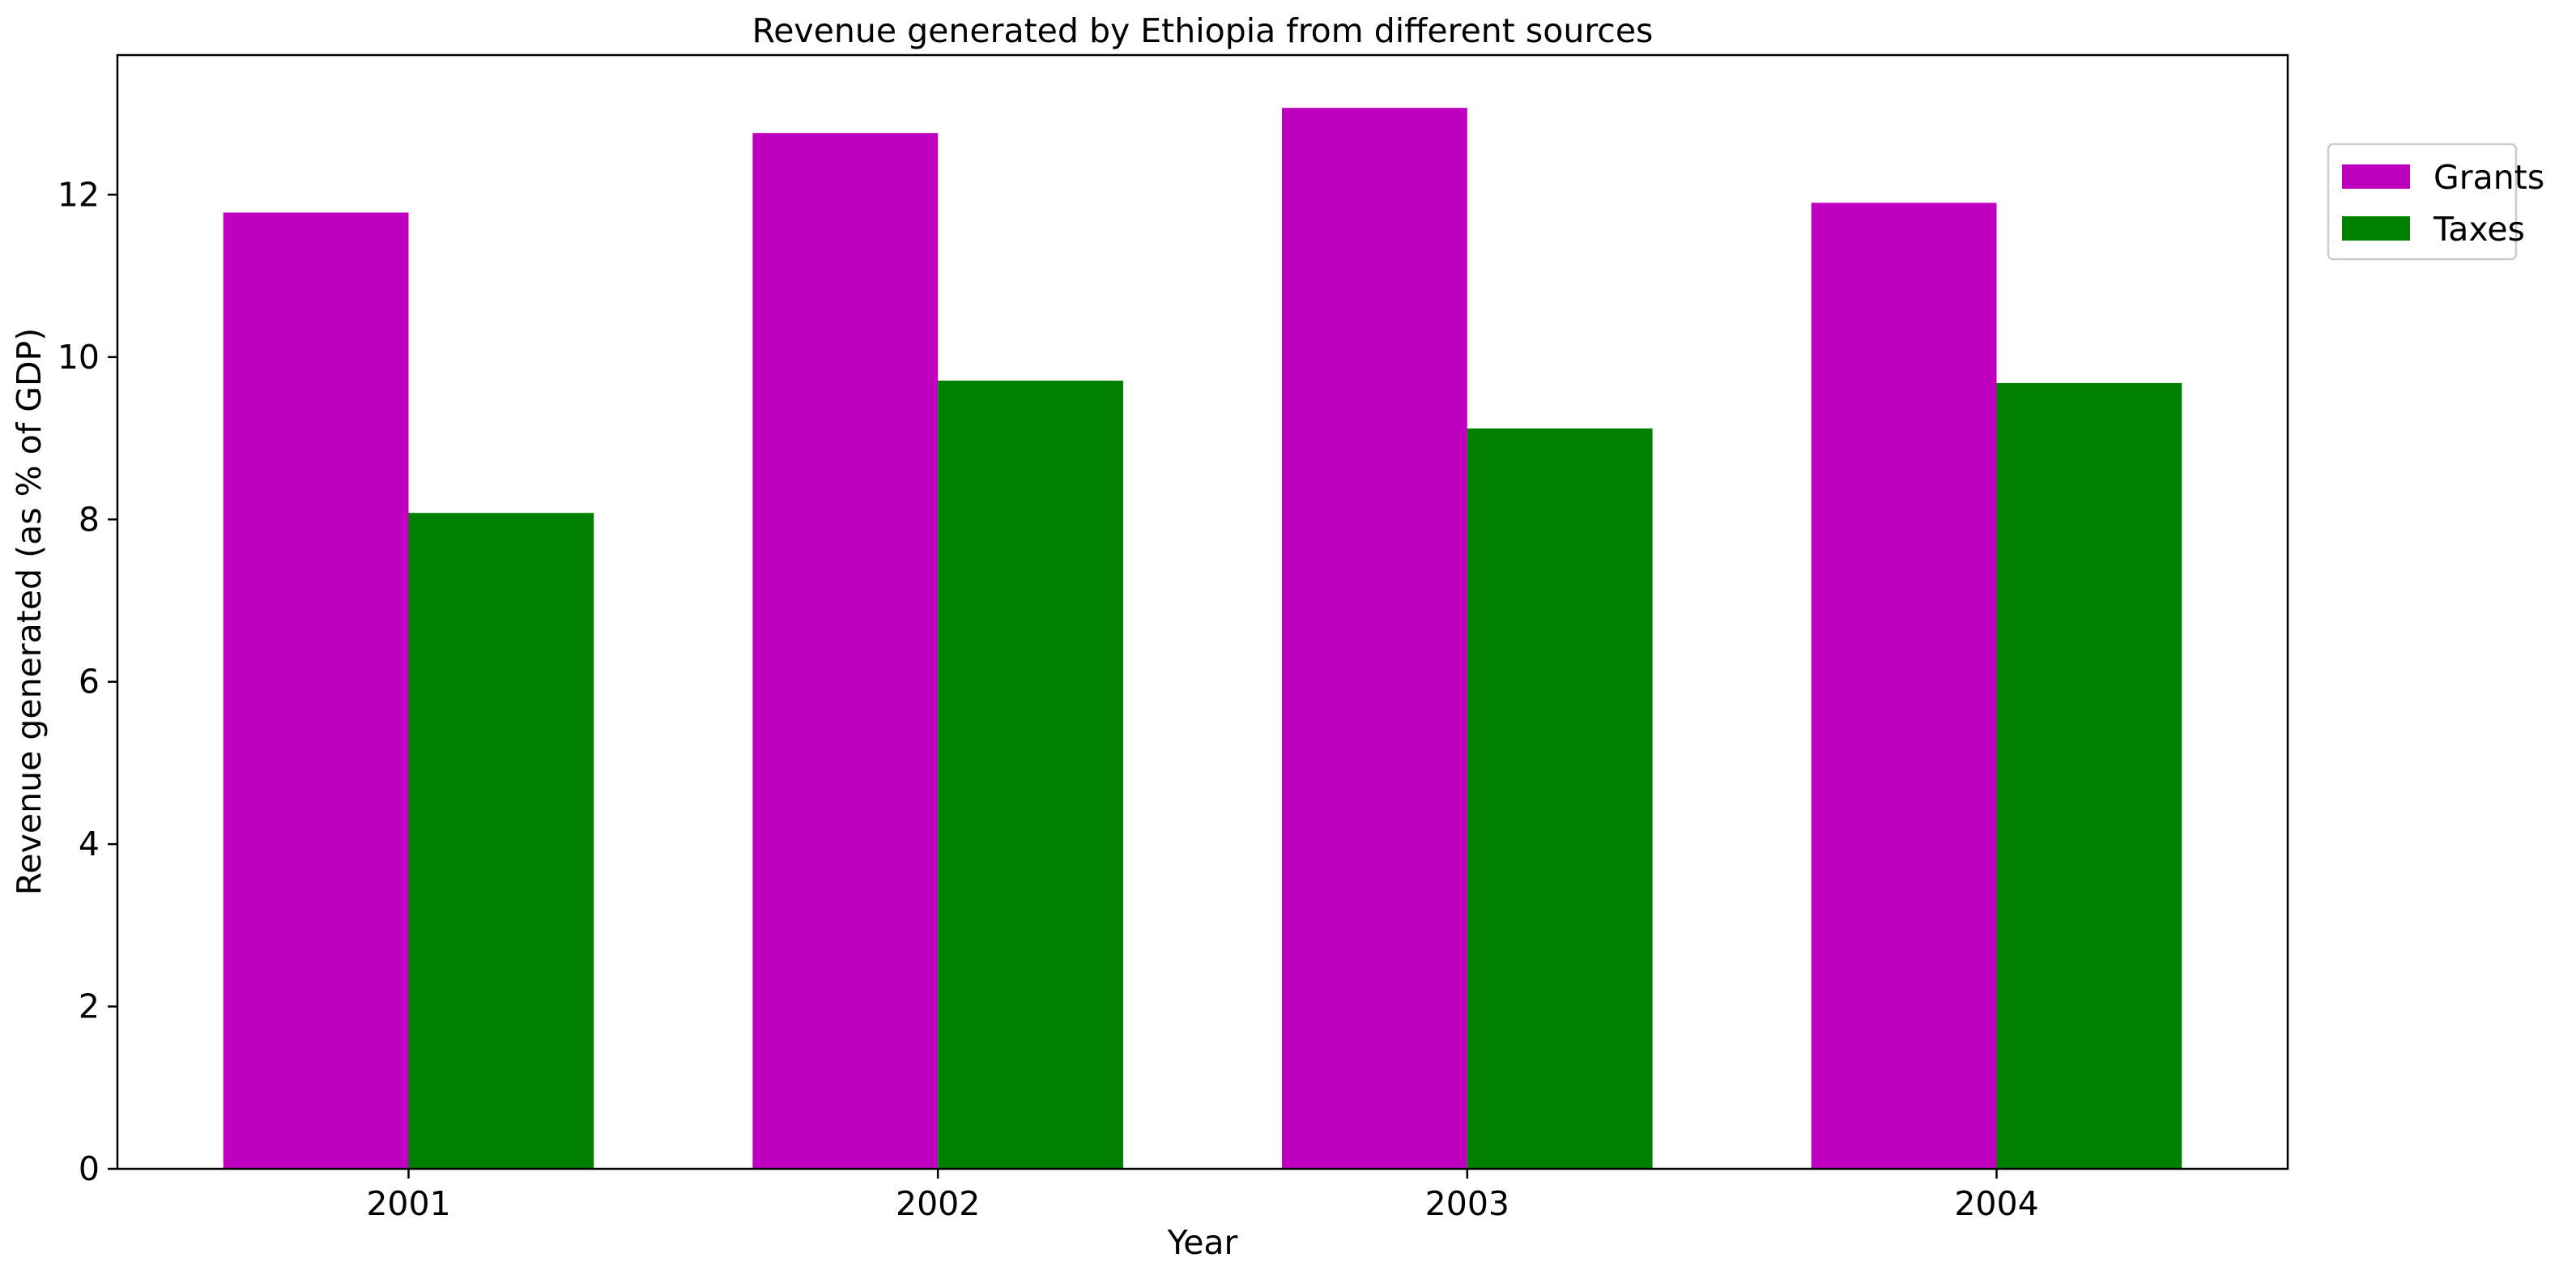  Describe the element at coordinates (1467, 1203) in the screenshot. I see `x-tick-label: 2003` at that location.